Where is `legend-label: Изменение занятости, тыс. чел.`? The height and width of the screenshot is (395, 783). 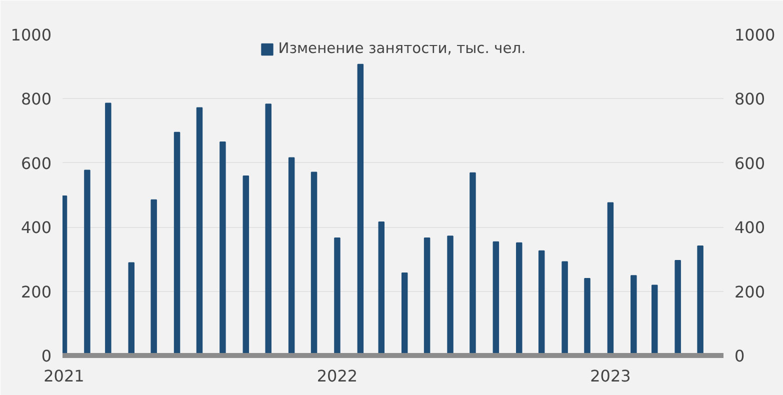 legend-label: Изменение занятости, тыс. чел. is located at coordinates (402, 48).